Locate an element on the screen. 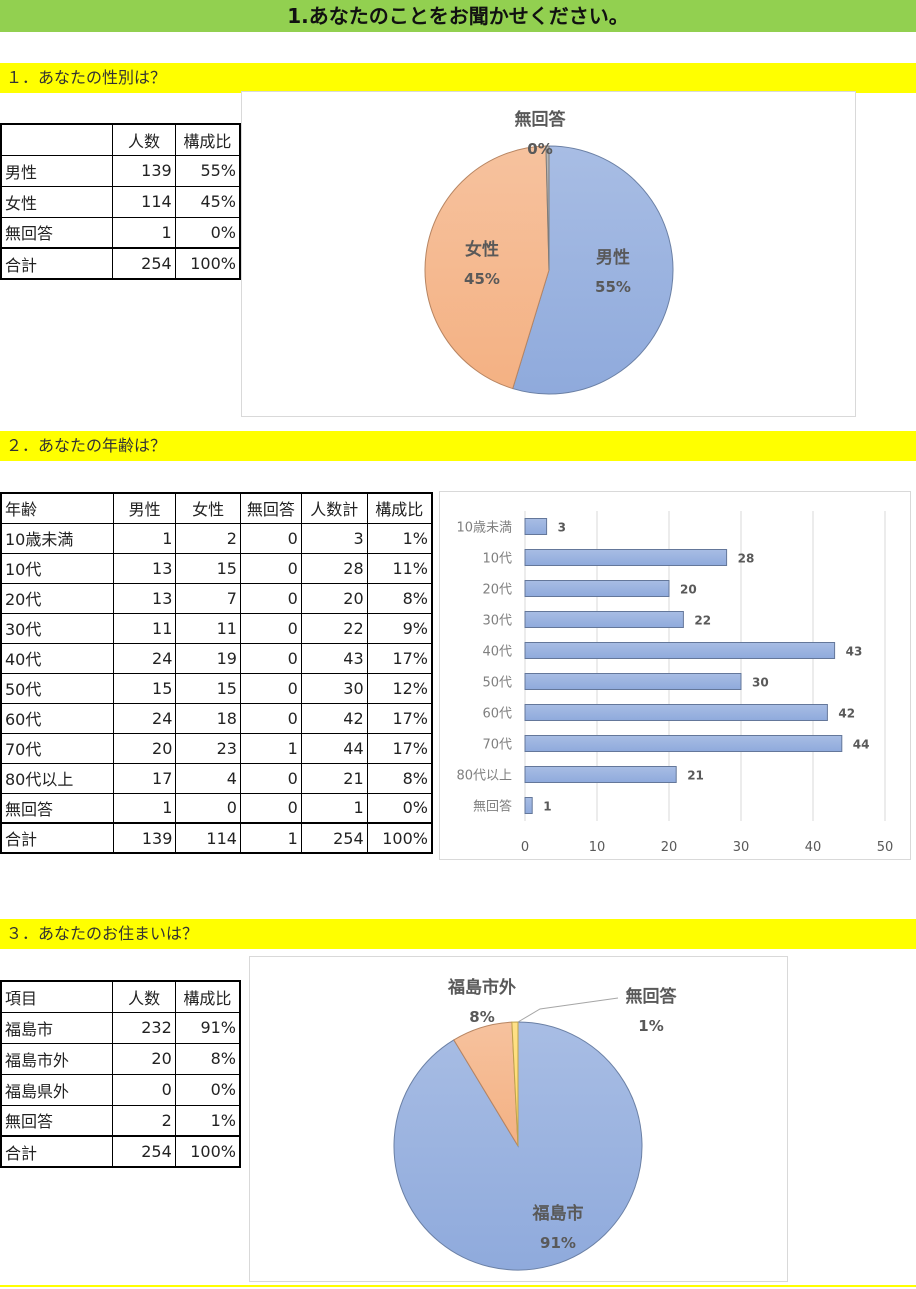 The height and width of the screenshot is (1289, 916). page-banner: 1.あなたのことをお聞かせください。 is located at coordinates (458, 16).